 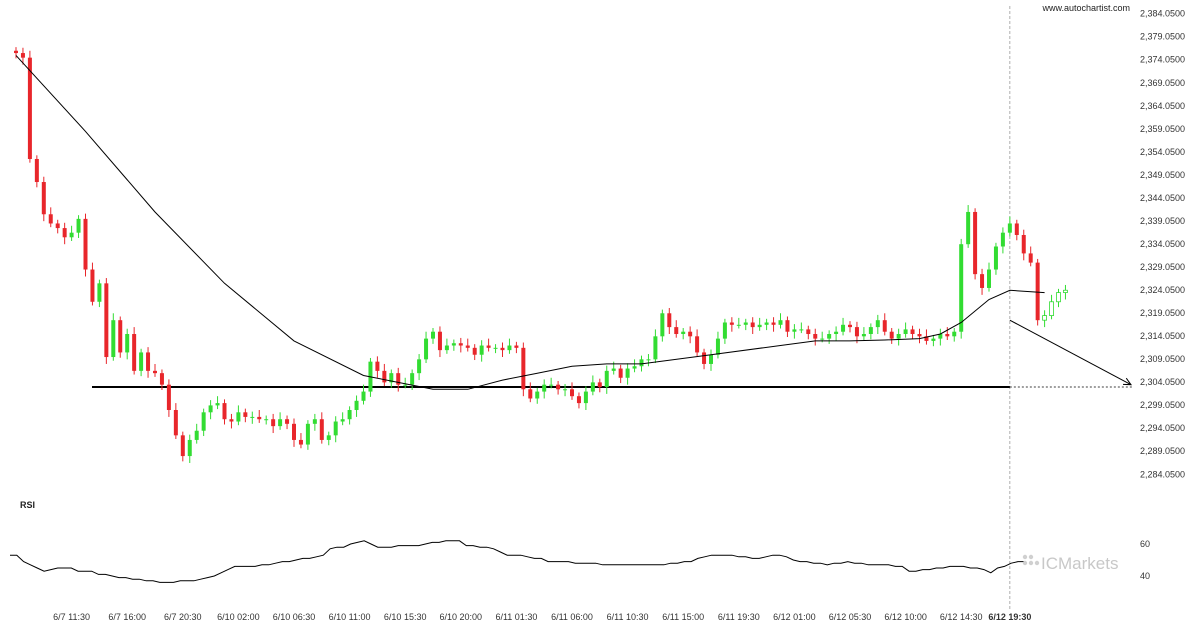 What do you see at coordinates (683, 617) in the screenshot?
I see `x-tick-label: 6/11 15:00` at bounding box center [683, 617].